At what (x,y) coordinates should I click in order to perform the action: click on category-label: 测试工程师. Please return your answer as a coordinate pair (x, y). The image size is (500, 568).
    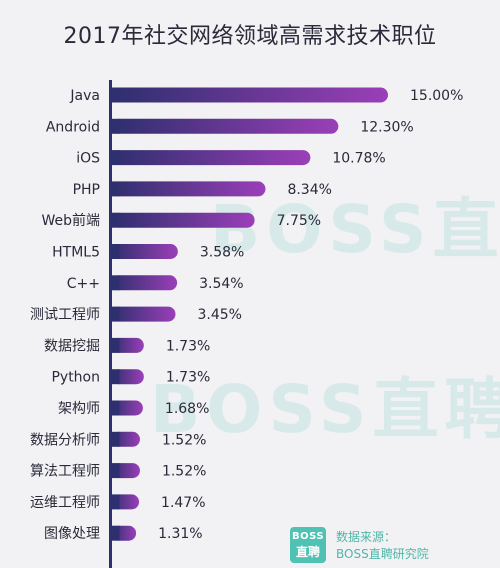
    Looking at the image, I should click on (65, 315).